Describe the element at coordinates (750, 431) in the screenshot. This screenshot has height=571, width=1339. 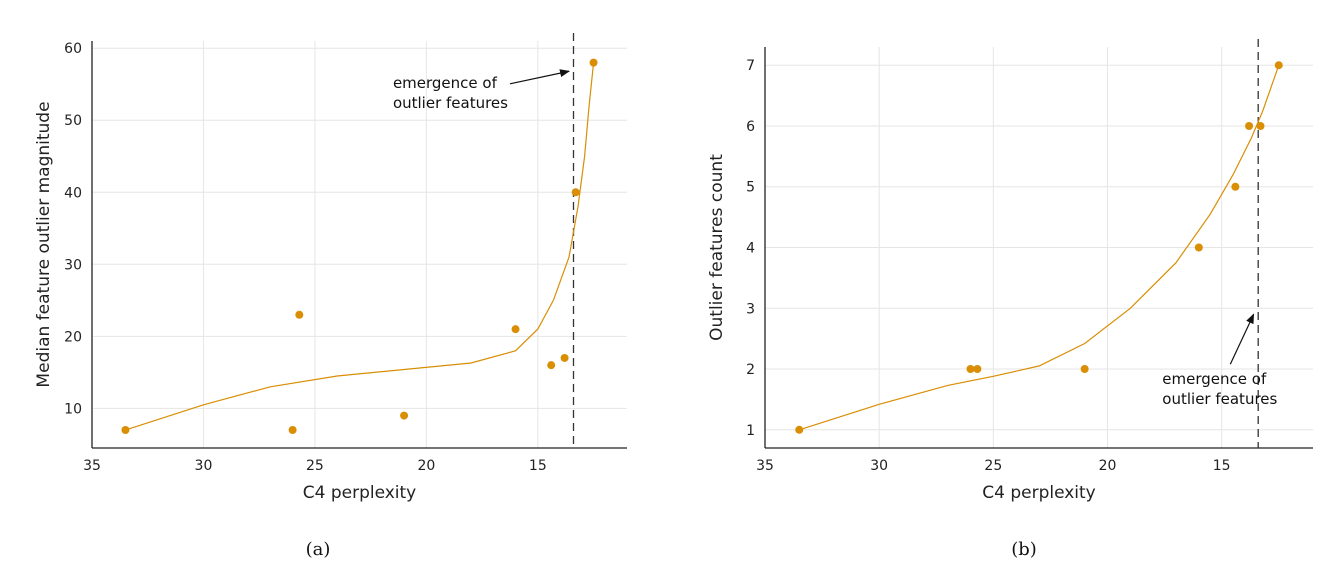
I see `y-tick-label: 1` at that location.